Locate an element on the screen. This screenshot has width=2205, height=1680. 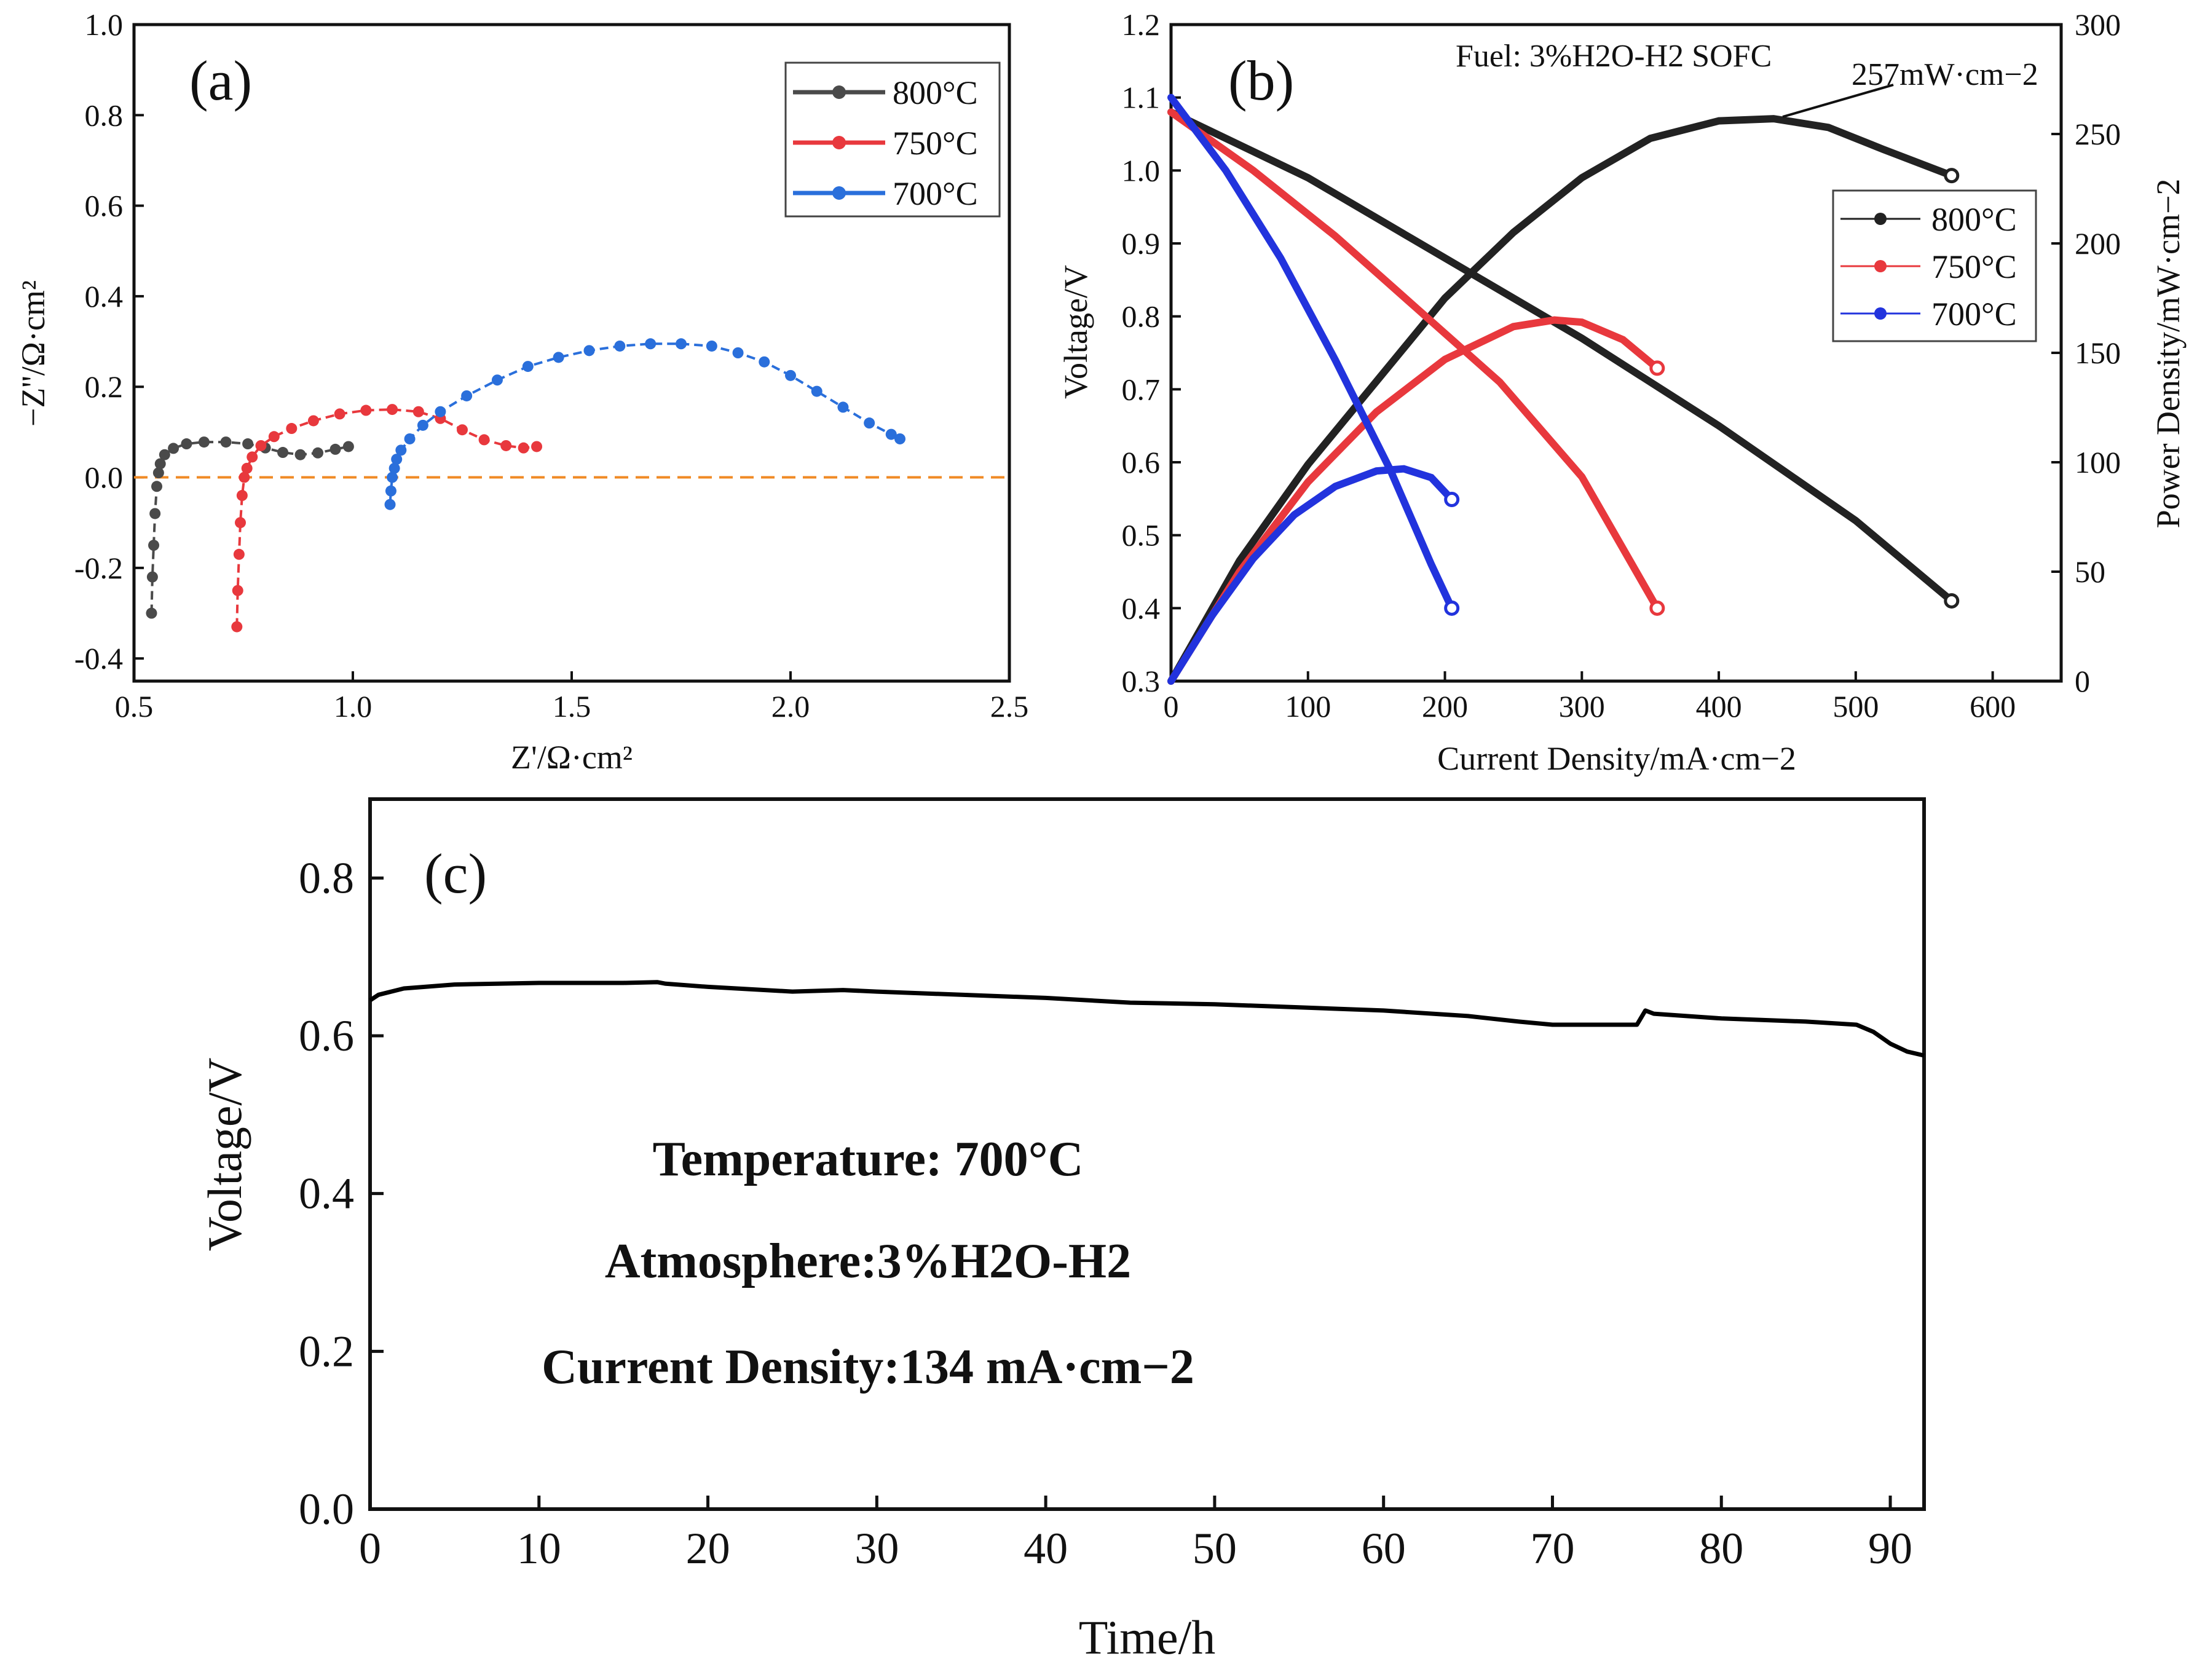
panel-b-legend-label: 800°C is located at coordinates (1974, 219).